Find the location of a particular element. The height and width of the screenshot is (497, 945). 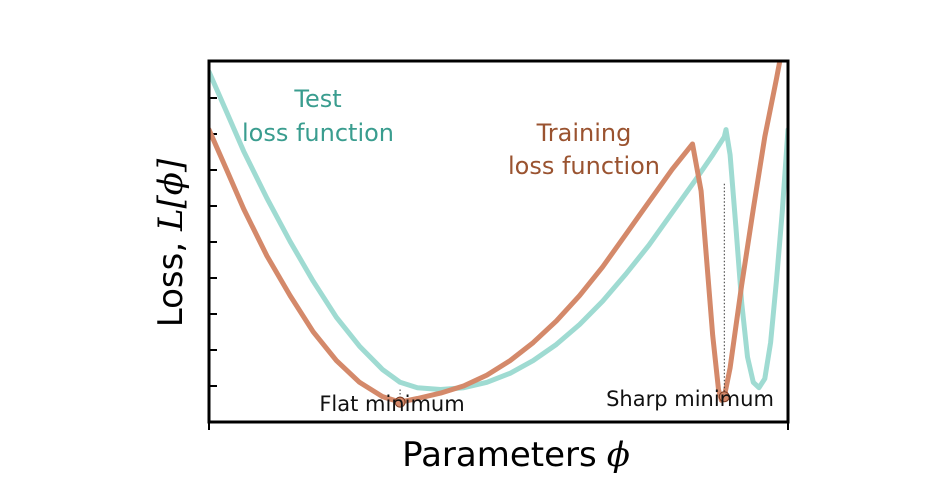

y-axis-label: Loss, L[ϕ] is located at coordinates (171, 242).